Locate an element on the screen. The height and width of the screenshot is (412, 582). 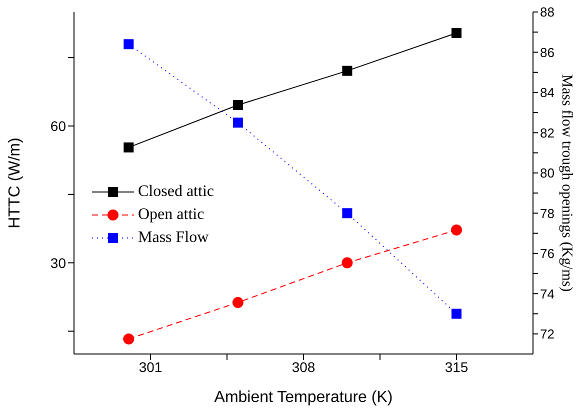
y2-tick-label: 80 is located at coordinates (547, 173).